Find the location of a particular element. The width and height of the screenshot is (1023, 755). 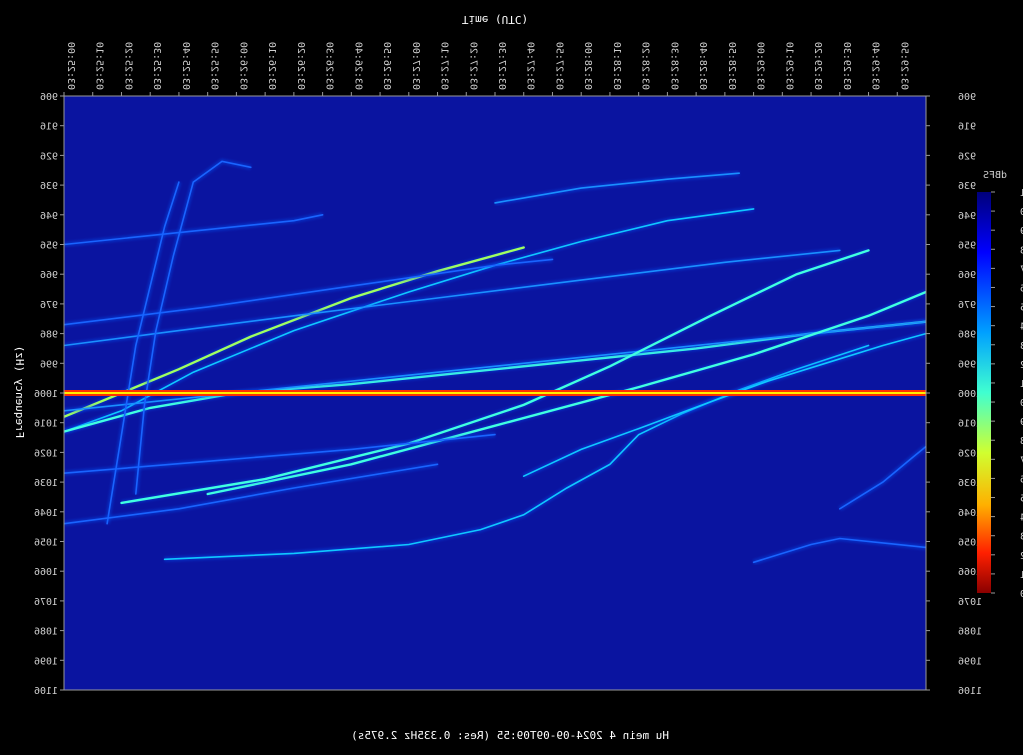

x-tick-label: 03:26:10 is located at coordinates (271, 66).